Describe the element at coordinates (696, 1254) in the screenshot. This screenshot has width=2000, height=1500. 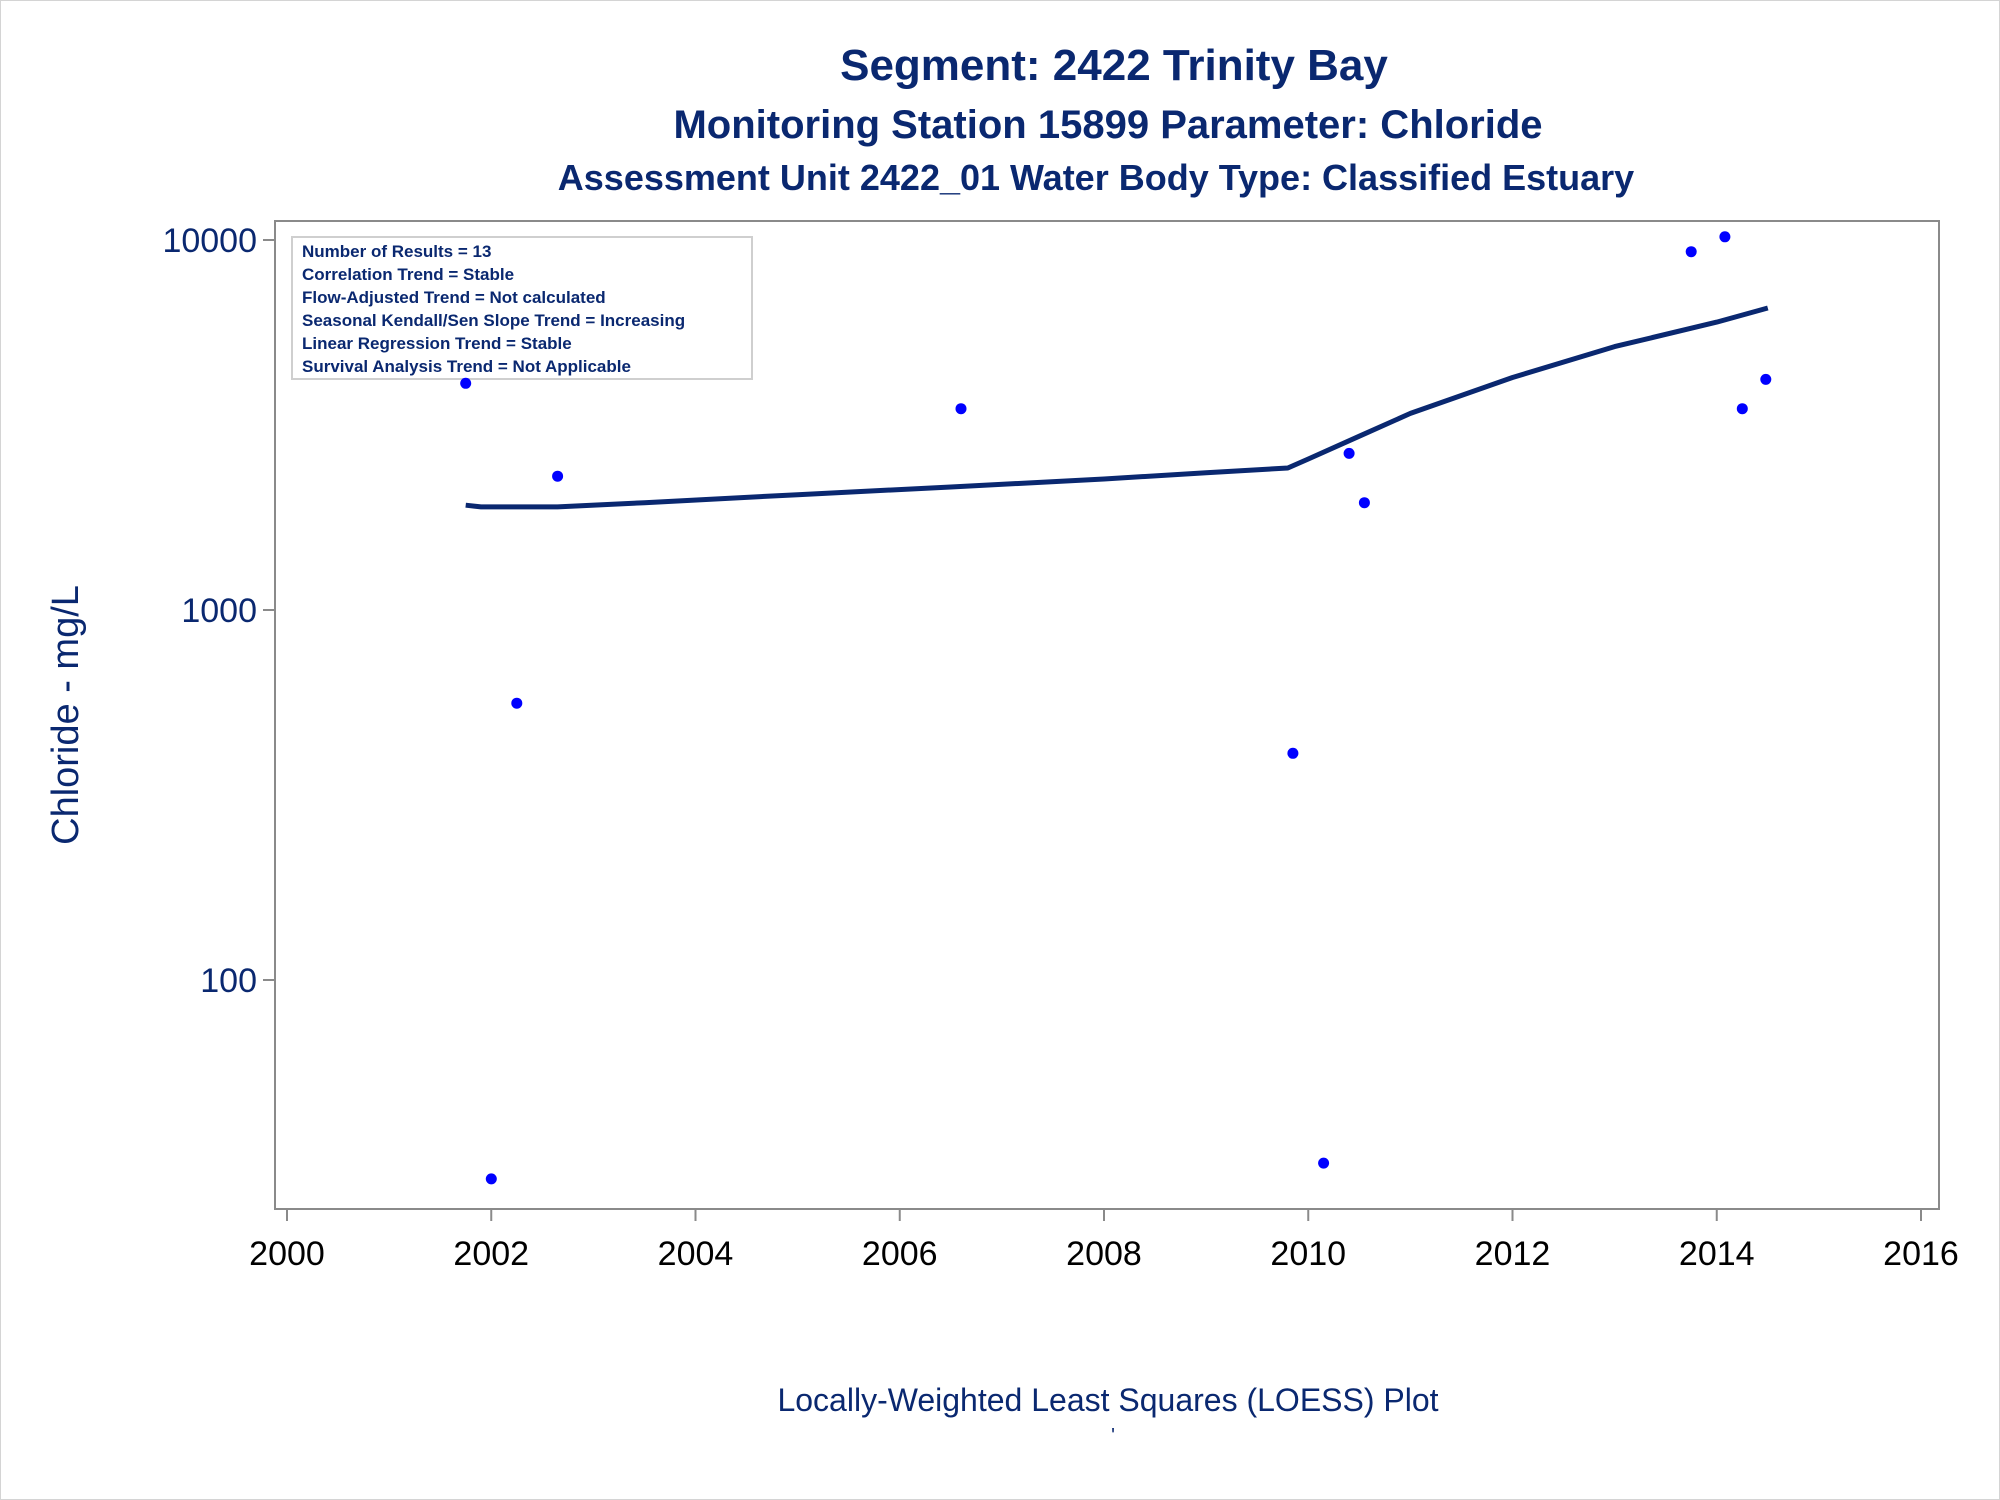
I see `x-tick-label: 2004` at that location.